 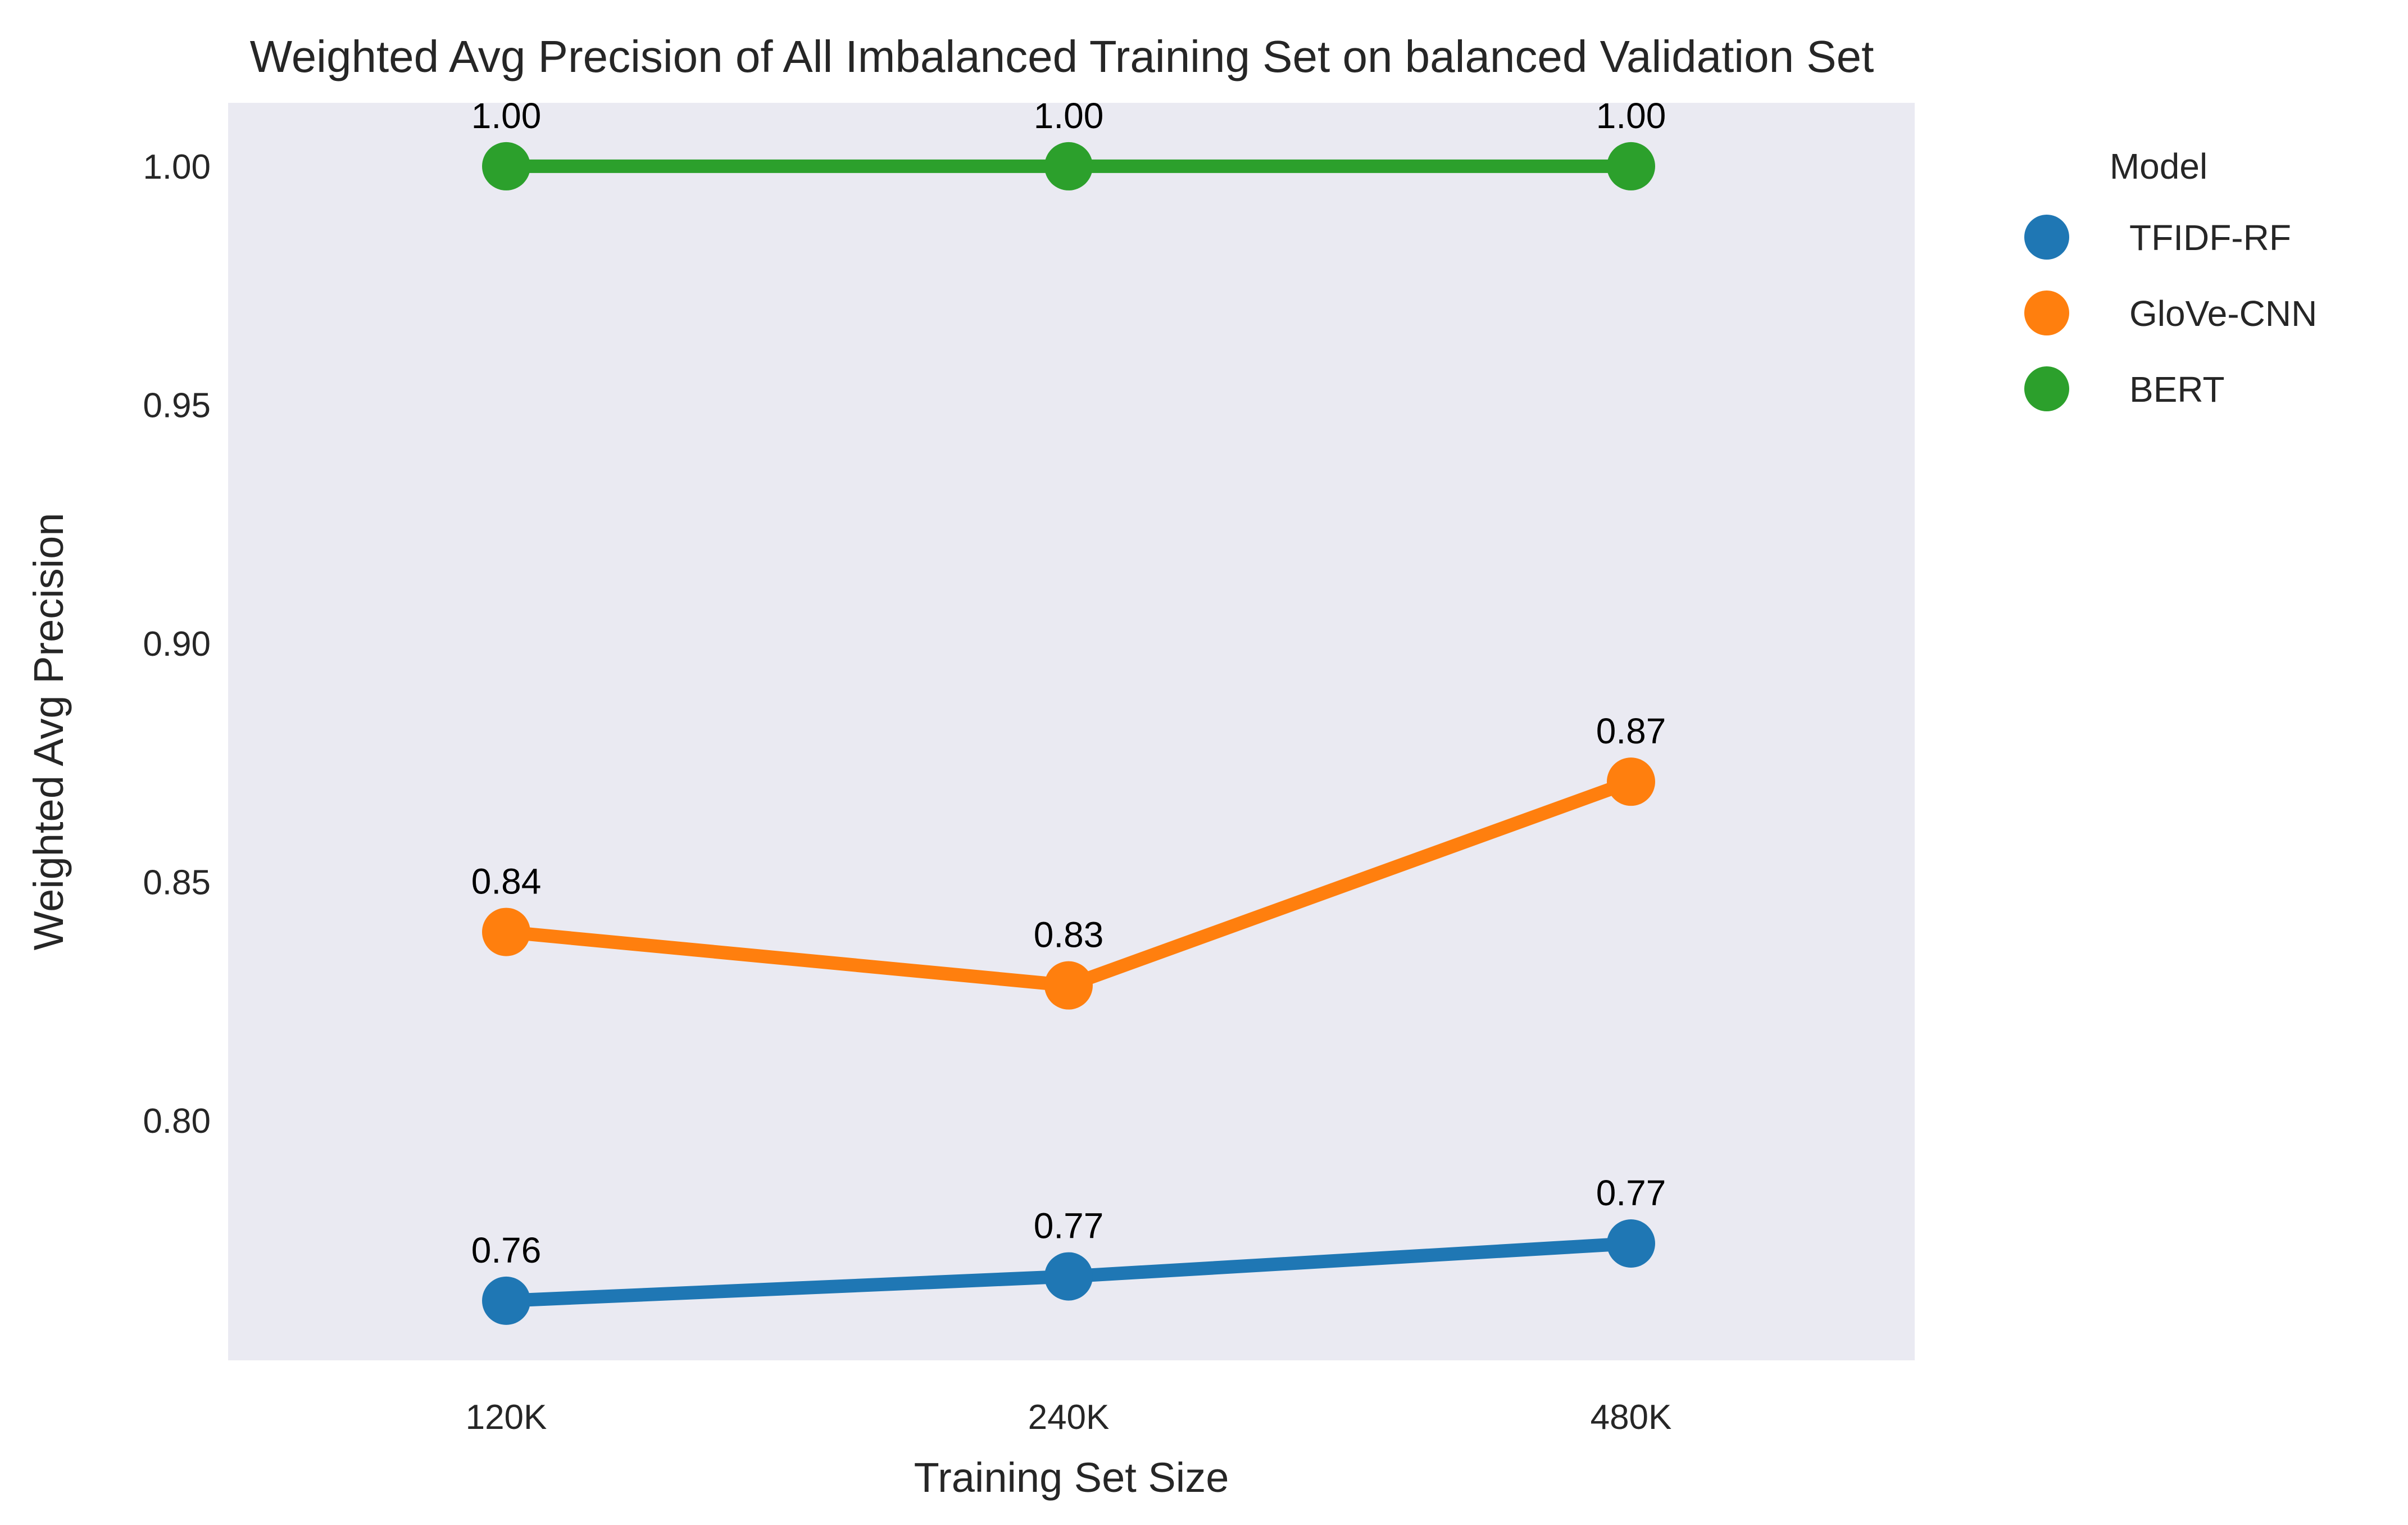 I want to click on legend-title: Model, so click(x=2158, y=166).